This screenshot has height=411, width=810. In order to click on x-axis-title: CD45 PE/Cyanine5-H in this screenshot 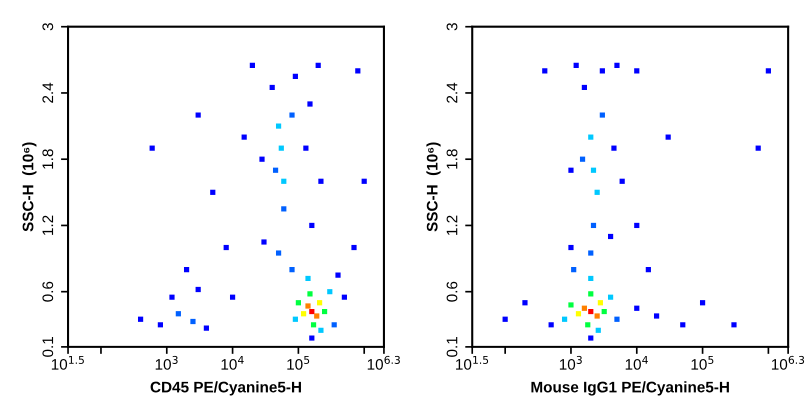, I will do `click(225, 388)`.